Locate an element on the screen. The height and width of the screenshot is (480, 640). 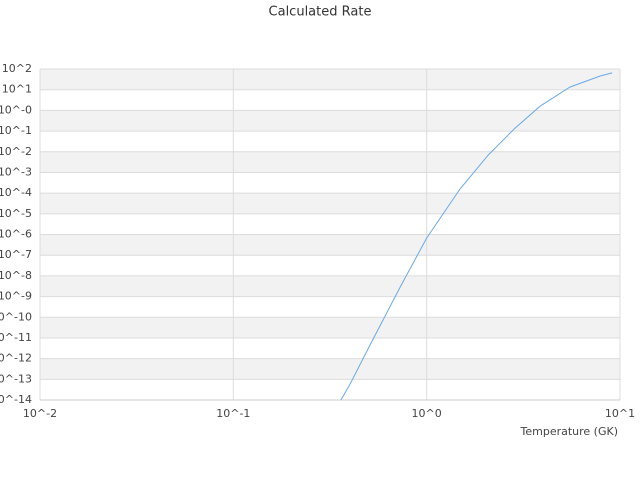
y-tick-label: 10^-3 is located at coordinates (16, 171).